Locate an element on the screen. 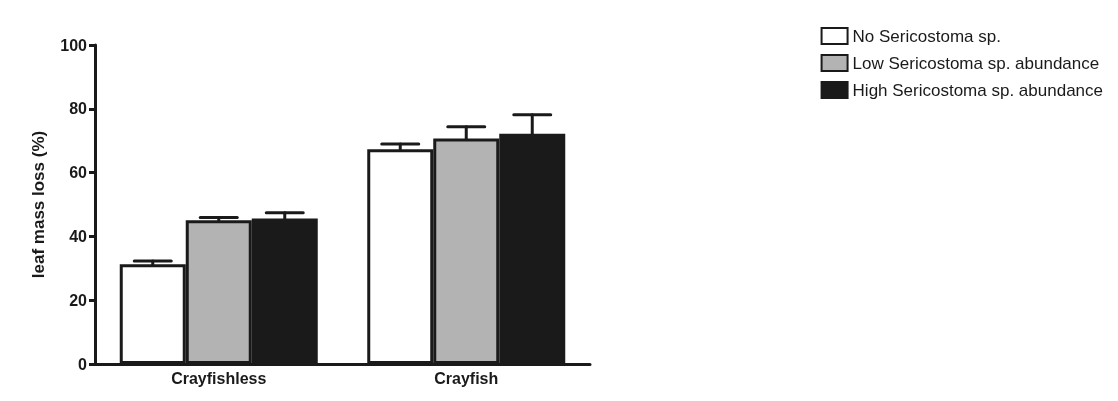 The image size is (1118, 401). legend-label: High Sericostoma sp. abundance is located at coordinates (978, 90).